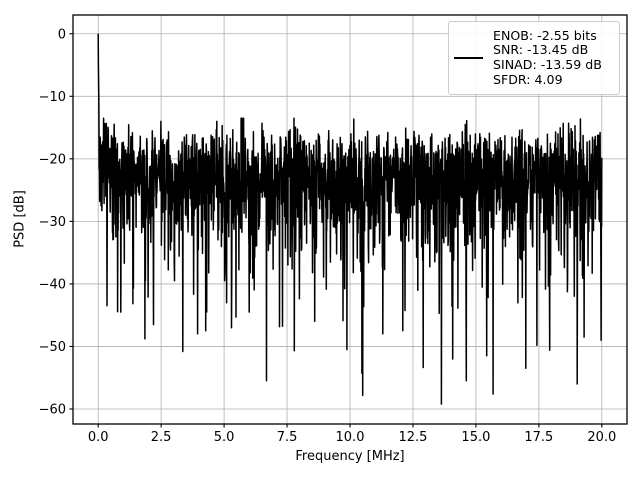  What do you see at coordinates (350, 437) in the screenshot?
I see `x-tick-label: 10.0` at bounding box center [350, 437].